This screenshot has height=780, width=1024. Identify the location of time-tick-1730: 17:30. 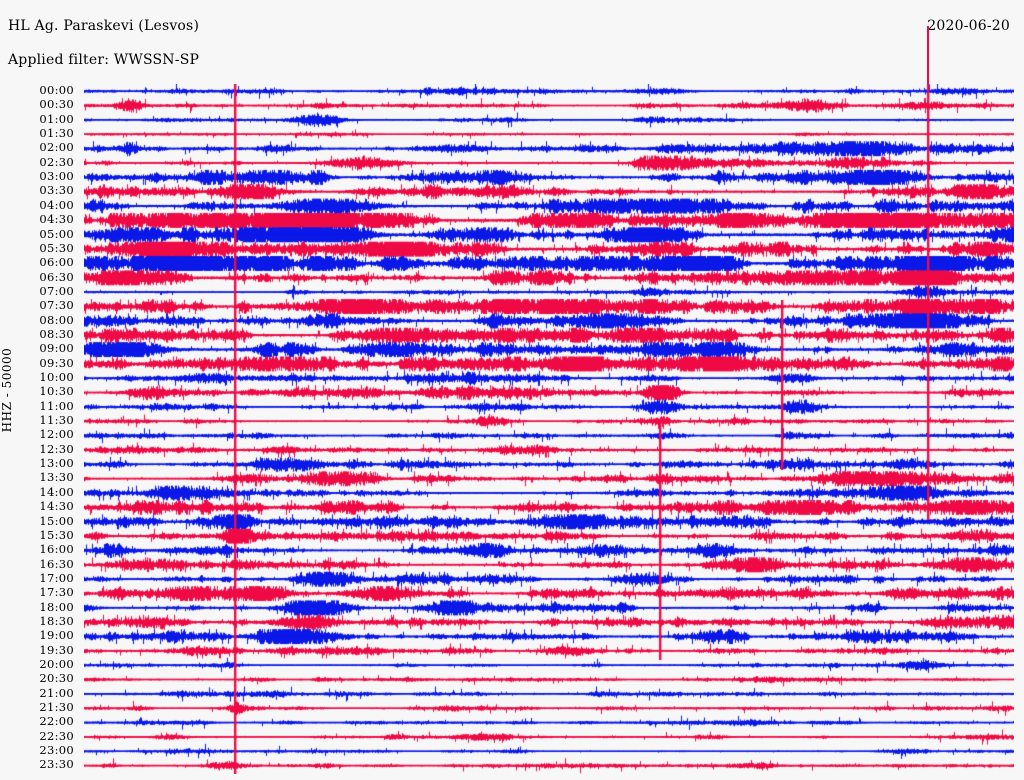
(56, 592).